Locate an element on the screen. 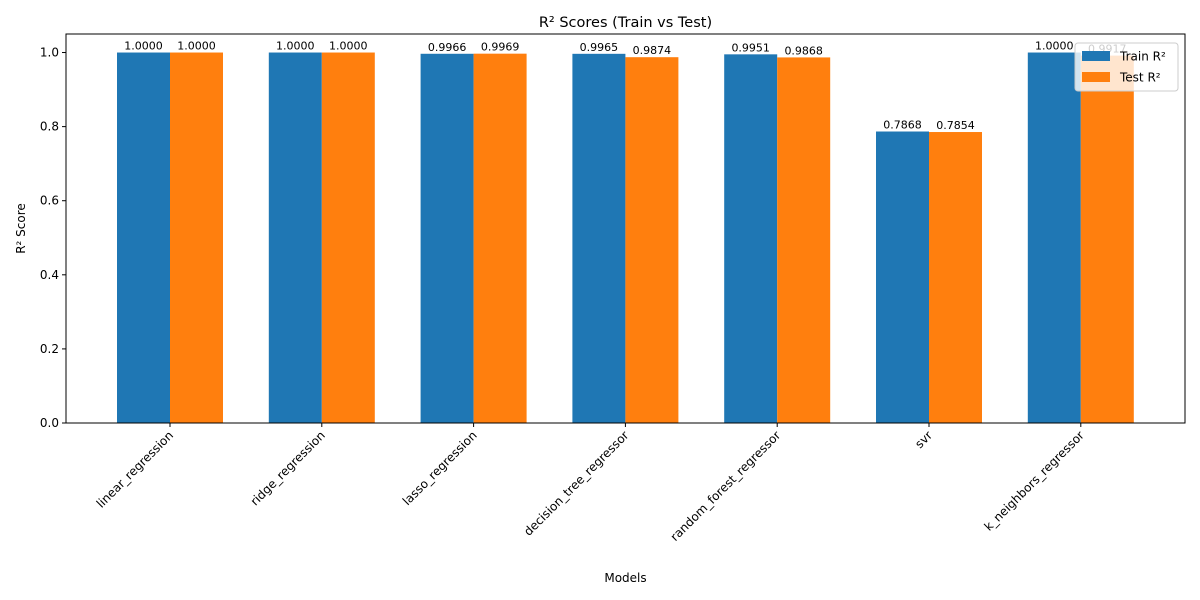 This screenshot has height=600, width=1200. y-tick-label: 0.0 is located at coordinates (49, 423).